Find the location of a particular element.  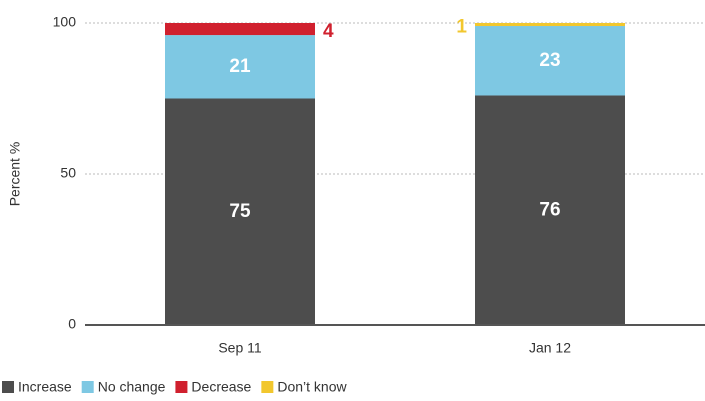

y-axis-label: Percent % is located at coordinates (15, 174).